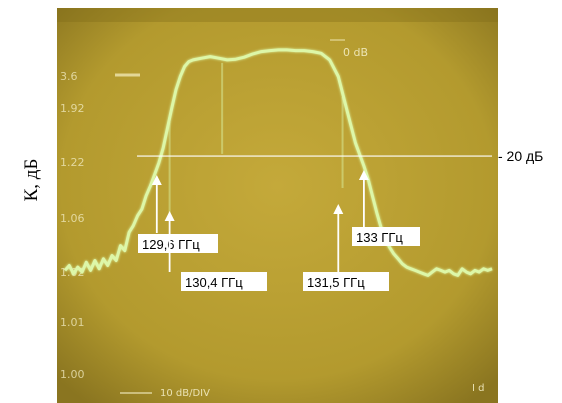 Image resolution: width=562 pixels, height=403 pixels. Describe the element at coordinates (31, 180) in the screenshot. I see `y-axis-label: К, дБ` at that location.